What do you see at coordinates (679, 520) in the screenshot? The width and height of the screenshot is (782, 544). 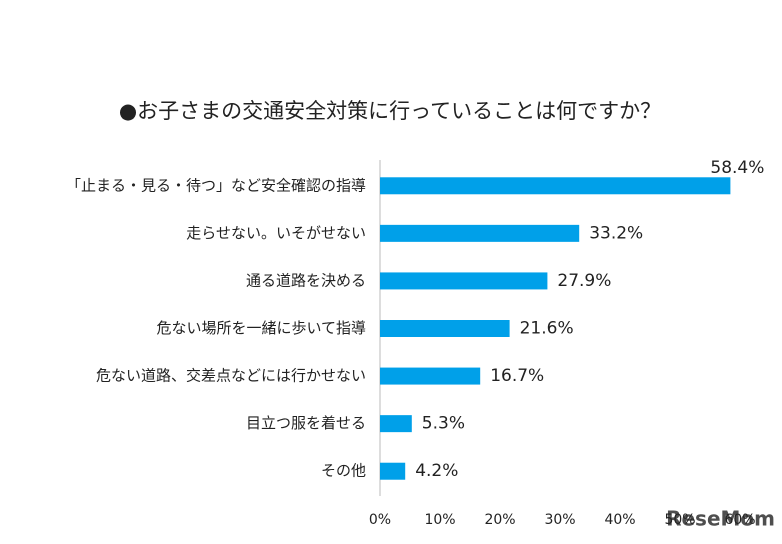 I see `x-tick-label: 50%` at bounding box center [679, 520].